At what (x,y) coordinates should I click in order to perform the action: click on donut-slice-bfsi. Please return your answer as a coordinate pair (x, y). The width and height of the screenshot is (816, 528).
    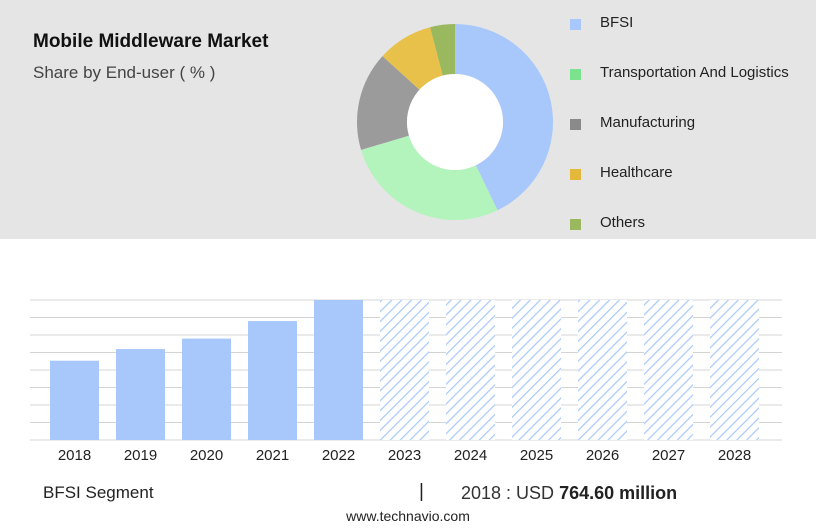
    Looking at the image, I should click on (504, 117).